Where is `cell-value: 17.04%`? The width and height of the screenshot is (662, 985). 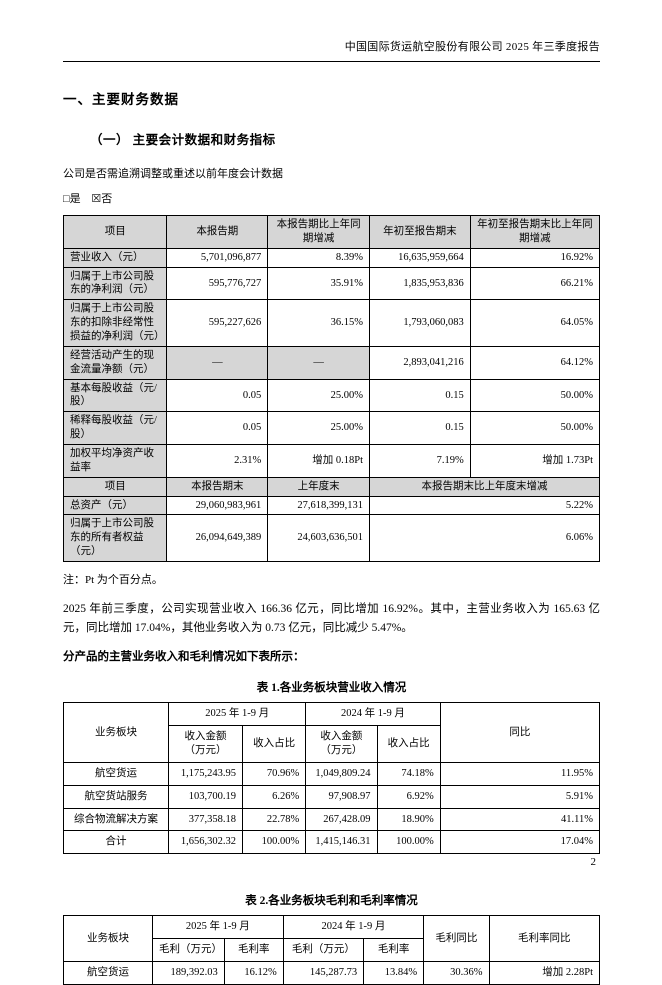
cell-value: 17.04% is located at coordinates (520, 842).